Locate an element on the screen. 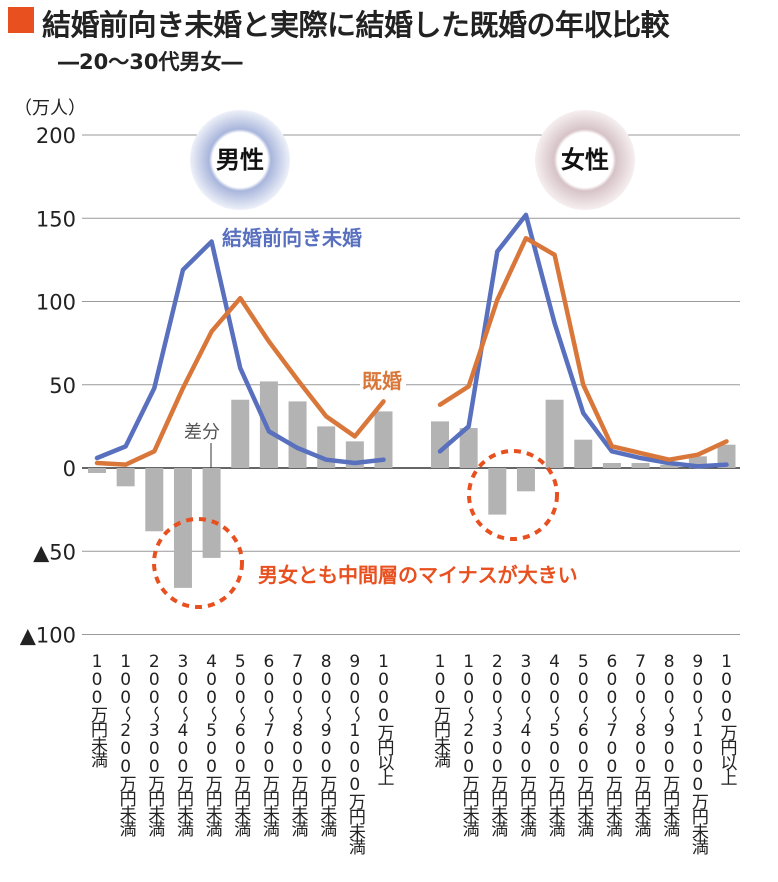  y-tick-label: 100 is located at coordinates (56, 303).